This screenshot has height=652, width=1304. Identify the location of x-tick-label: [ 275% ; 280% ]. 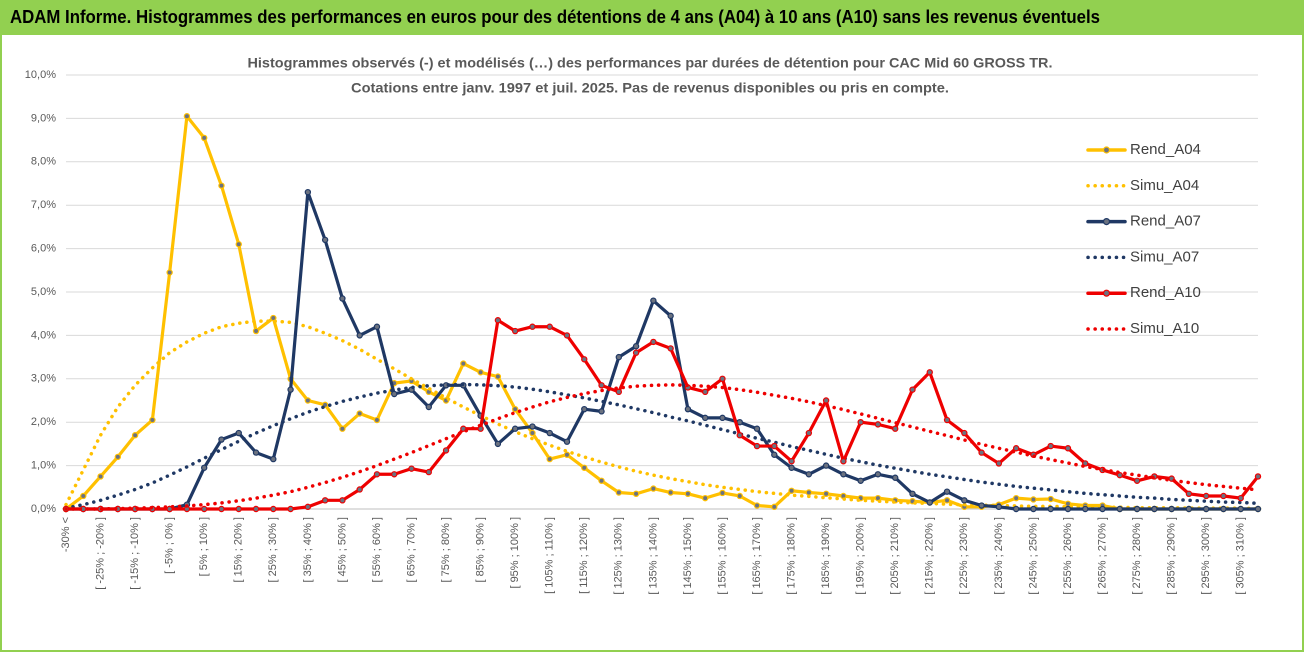
(1137, 556).